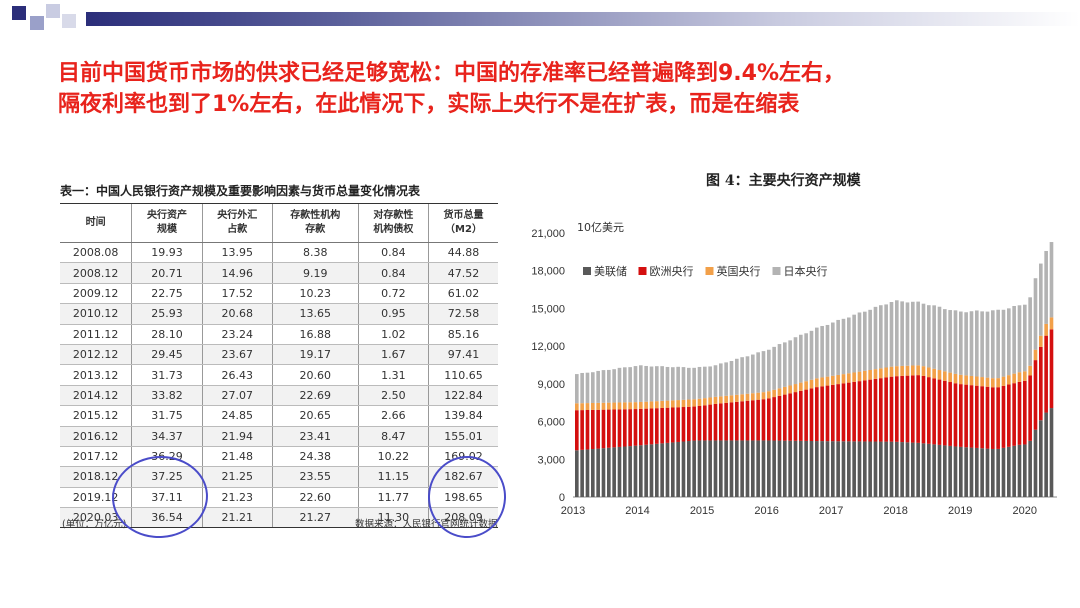 The width and height of the screenshot is (1080, 608). What do you see at coordinates (96, 355) in the screenshot?
I see `table-cell: 2012.12` at bounding box center [96, 355].